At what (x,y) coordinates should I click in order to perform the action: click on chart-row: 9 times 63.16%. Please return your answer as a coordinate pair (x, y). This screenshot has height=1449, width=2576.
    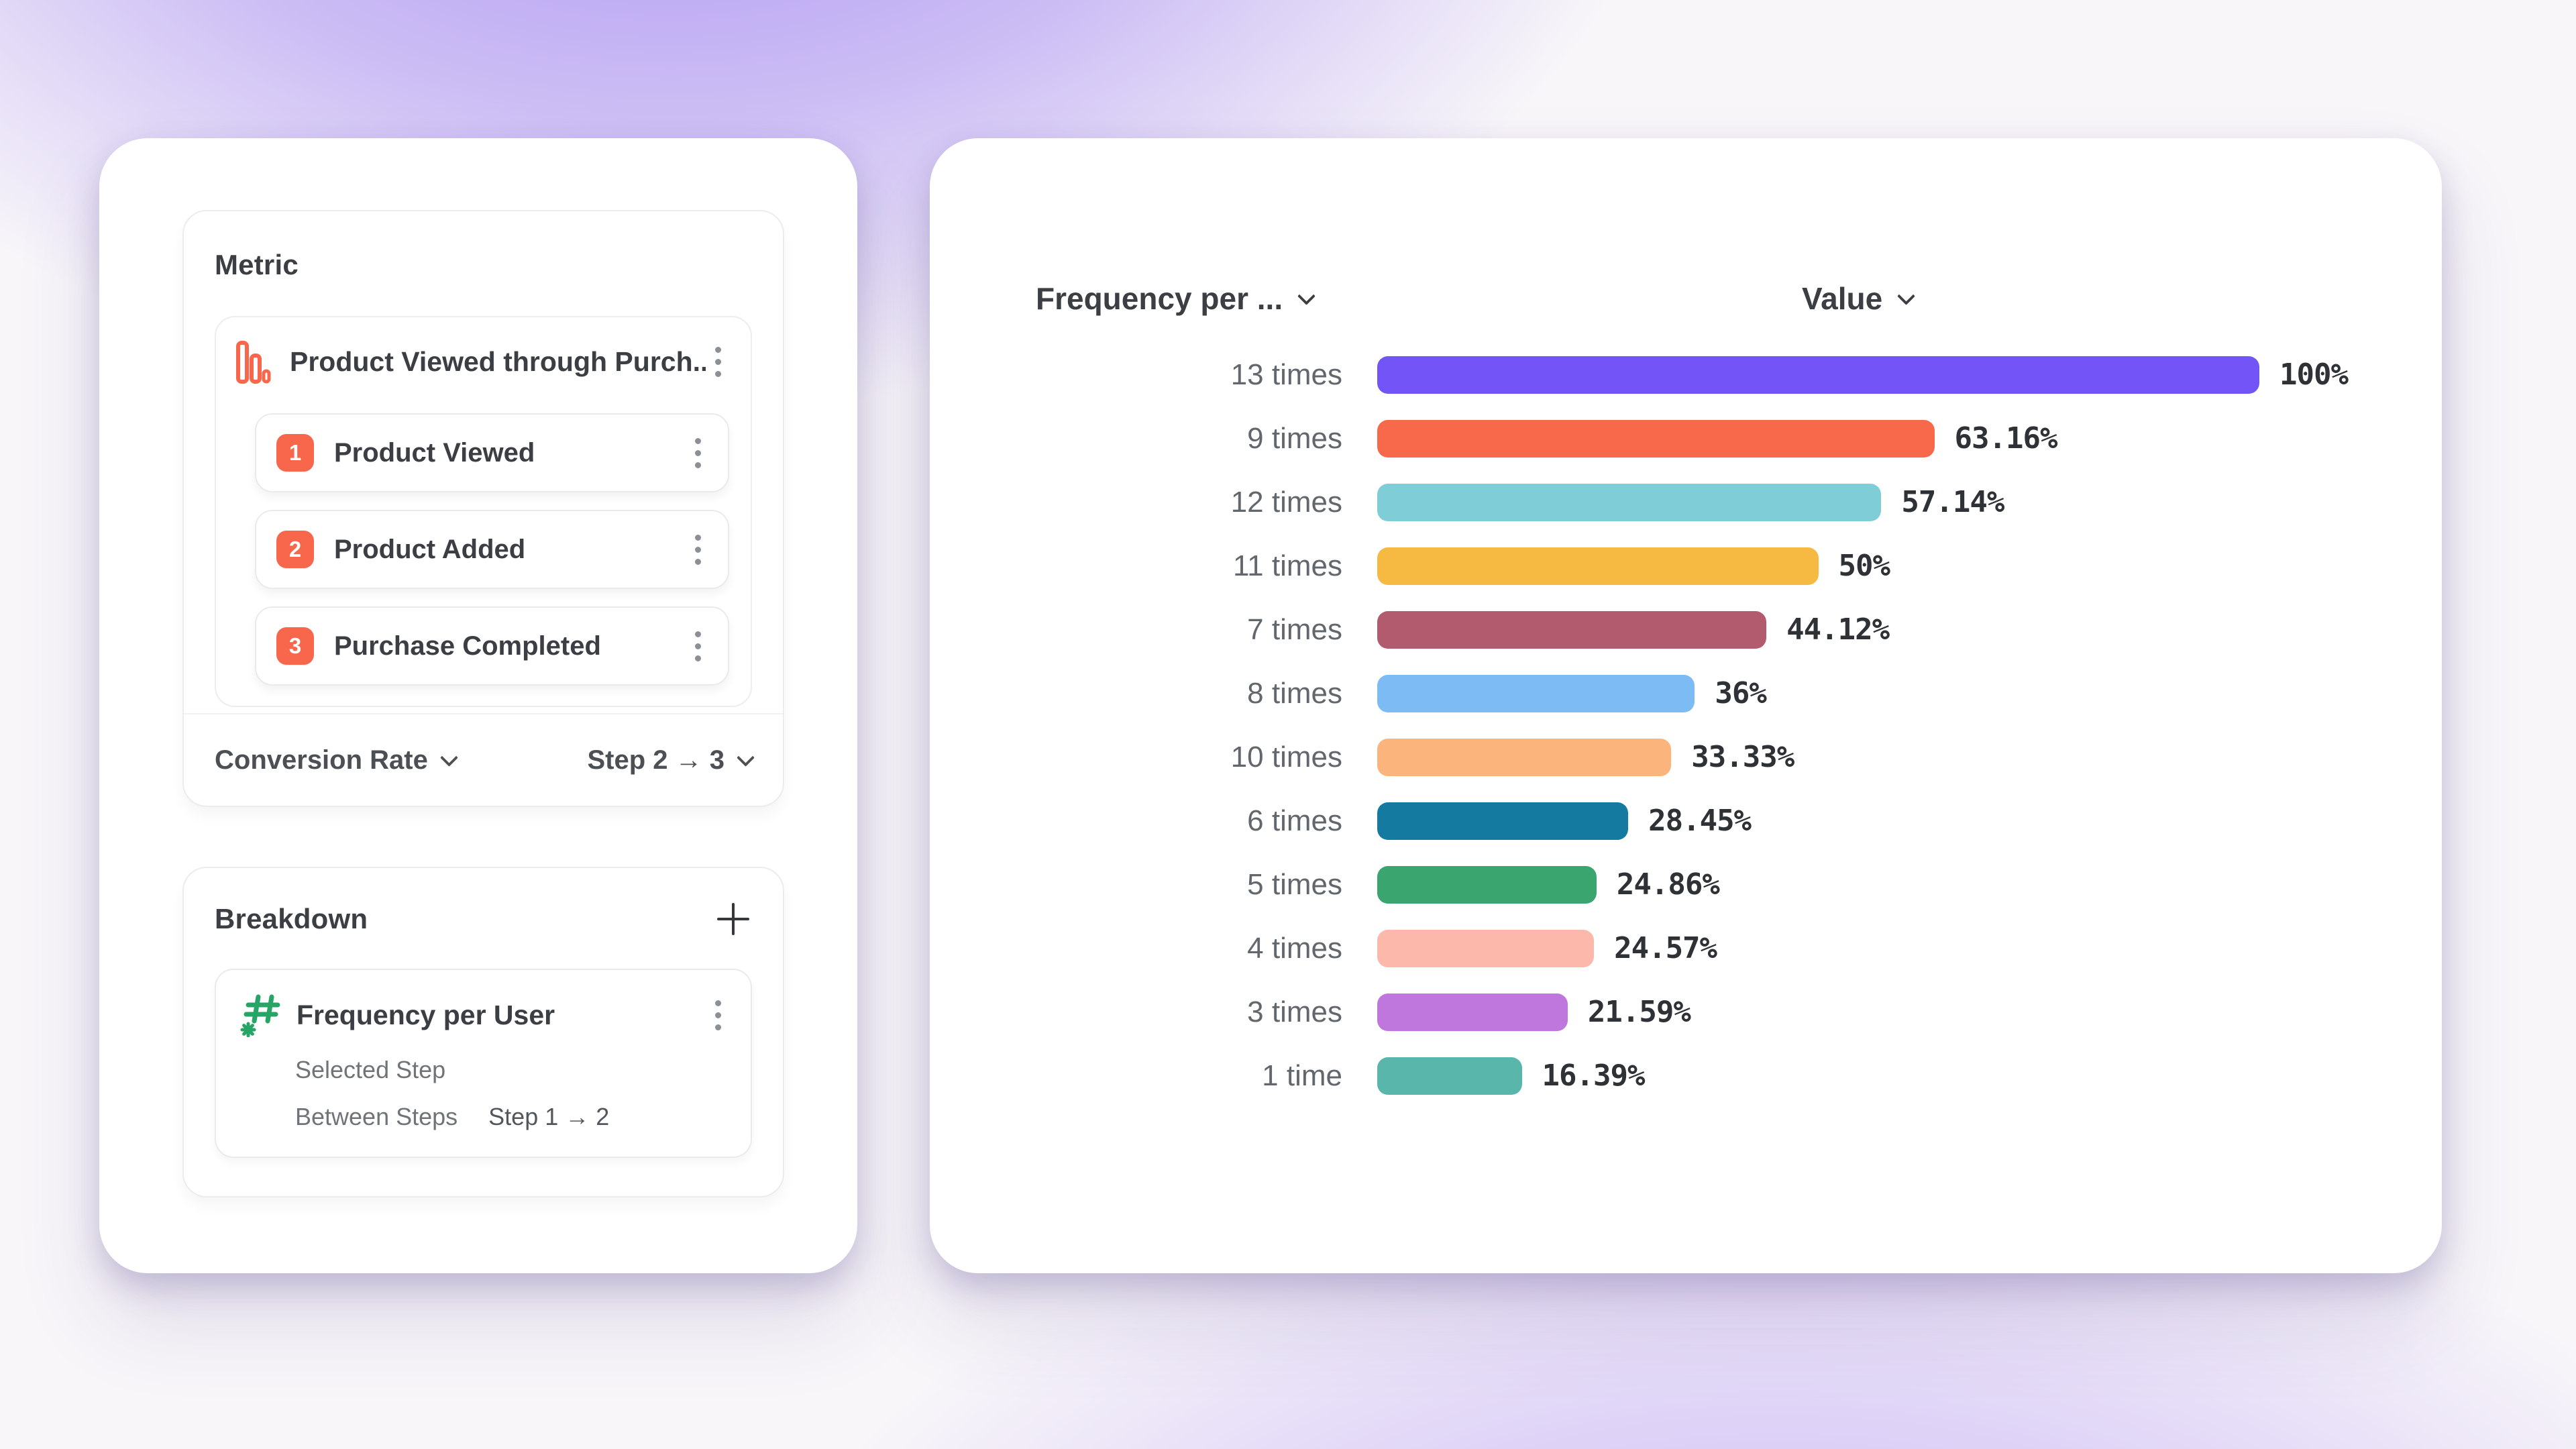
    Looking at the image, I should click on (1686, 438).